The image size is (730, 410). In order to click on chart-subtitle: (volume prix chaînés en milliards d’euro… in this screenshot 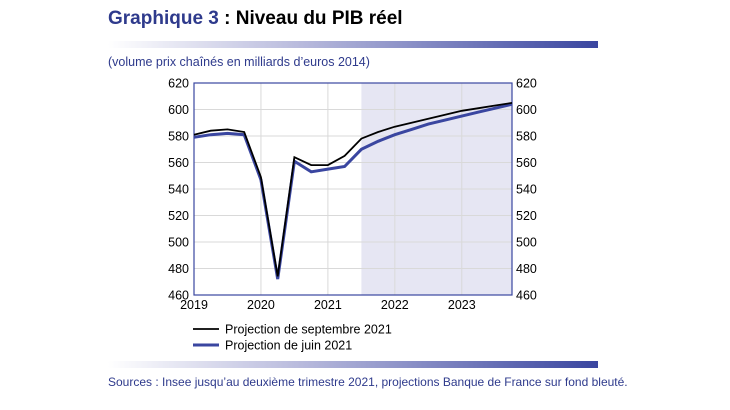, I will do `click(239, 62)`.